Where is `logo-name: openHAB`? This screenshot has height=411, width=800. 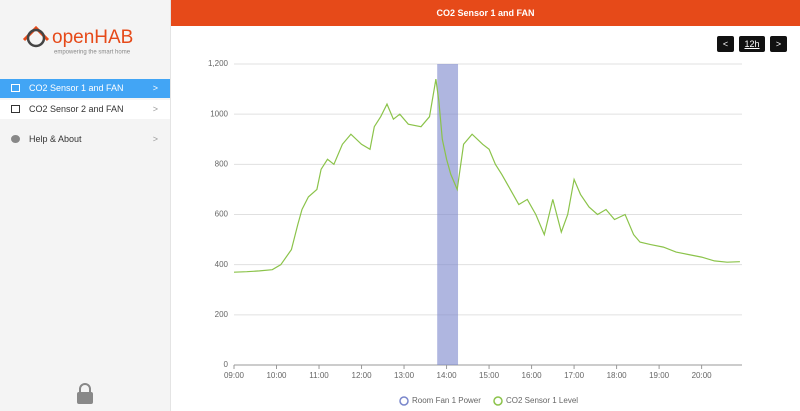
logo-name: openHAB is located at coordinates (92, 37).